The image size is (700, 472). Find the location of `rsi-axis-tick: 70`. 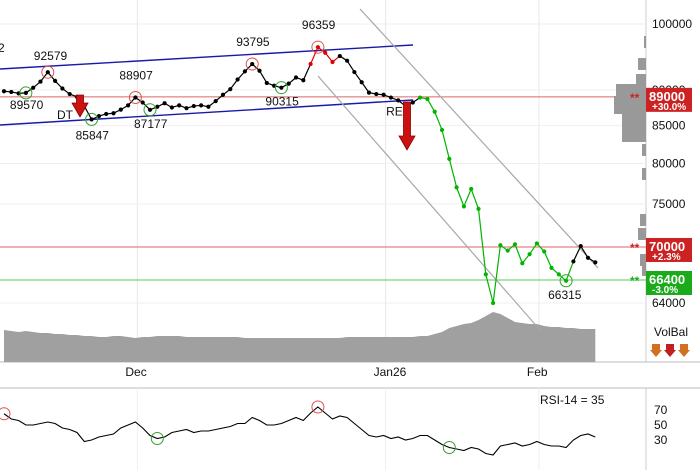

rsi-axis-tick: 70 is located at coordinates (661, 410).